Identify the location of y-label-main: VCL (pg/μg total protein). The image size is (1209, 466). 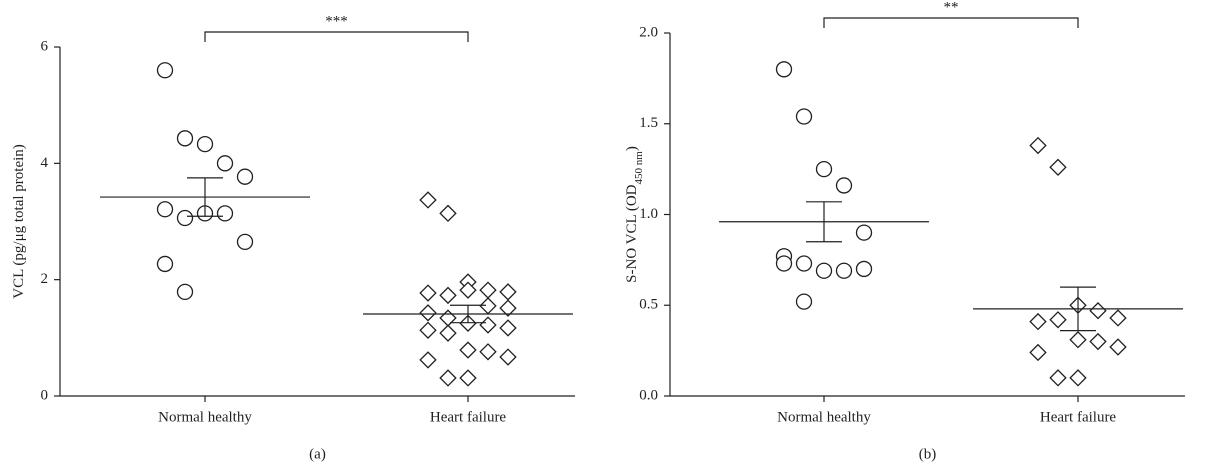
(19, 221).